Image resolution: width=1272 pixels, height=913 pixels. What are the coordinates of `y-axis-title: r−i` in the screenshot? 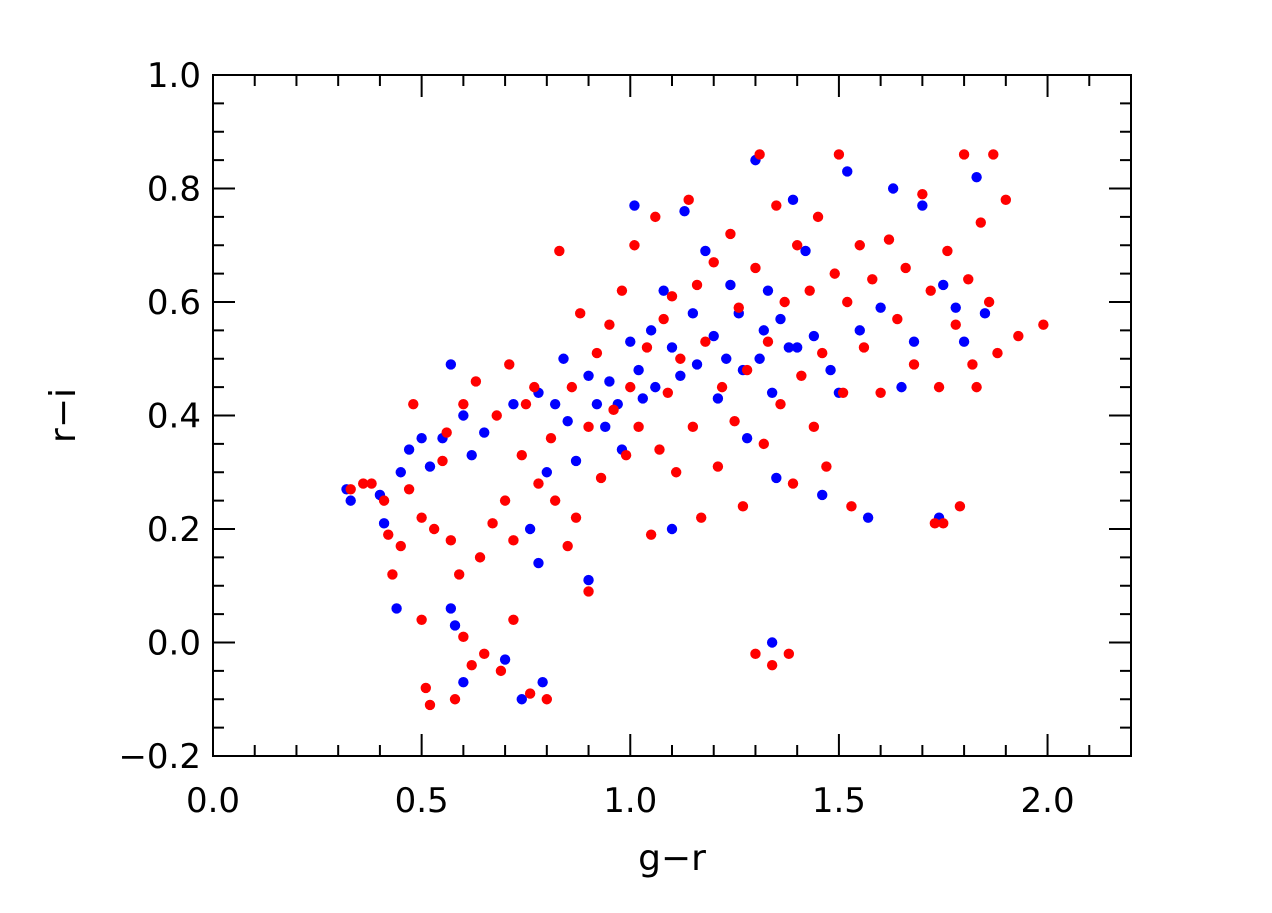 It's located at (63, 415).